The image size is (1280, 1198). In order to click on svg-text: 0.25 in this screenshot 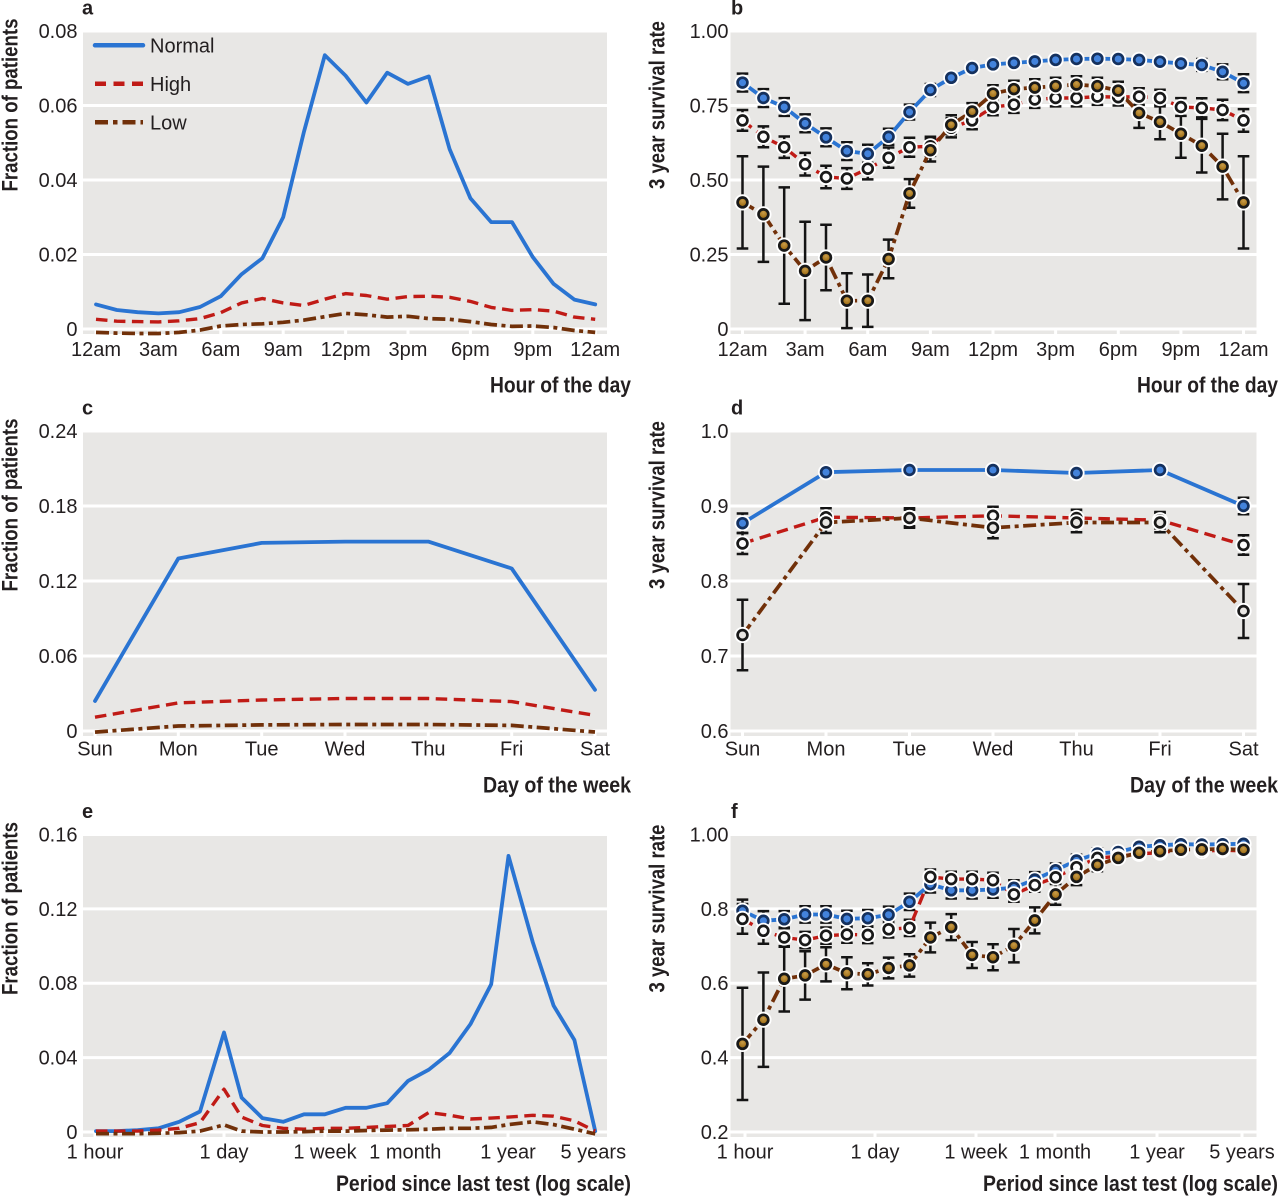, I will do `click(709, 256)`.